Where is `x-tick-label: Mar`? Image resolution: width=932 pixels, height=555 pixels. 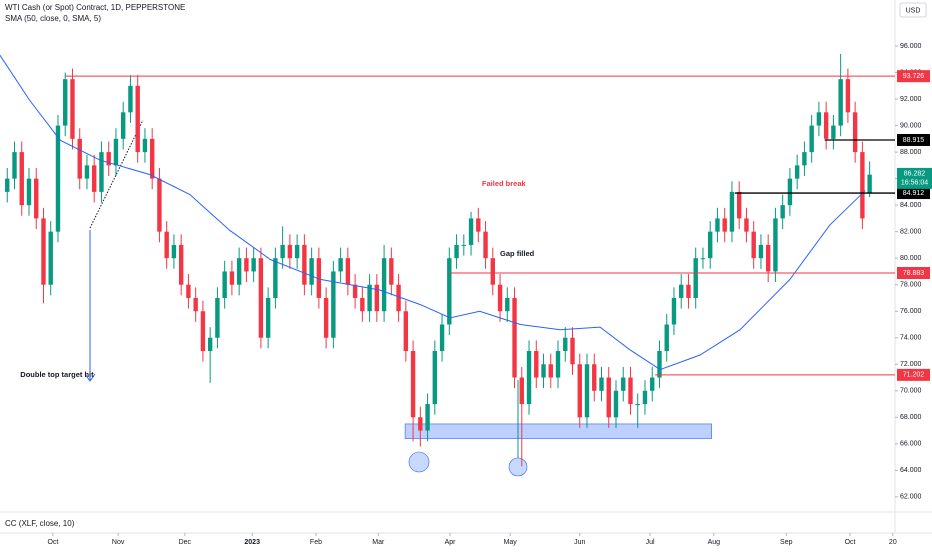 x-tick-label: Mar is located at coordinates (378, 542).